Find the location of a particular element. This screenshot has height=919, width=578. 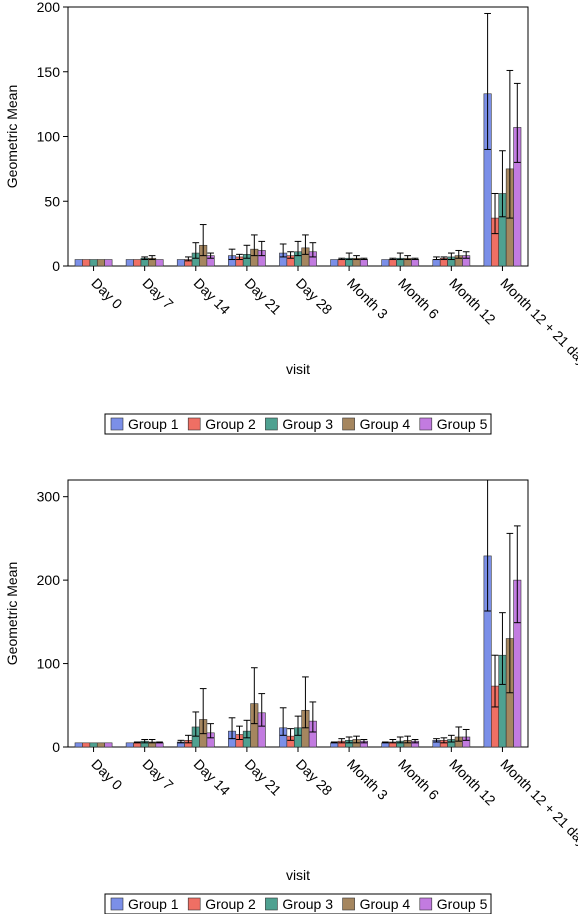

y-tick-label: 50 is located at coordinates (52, 201).